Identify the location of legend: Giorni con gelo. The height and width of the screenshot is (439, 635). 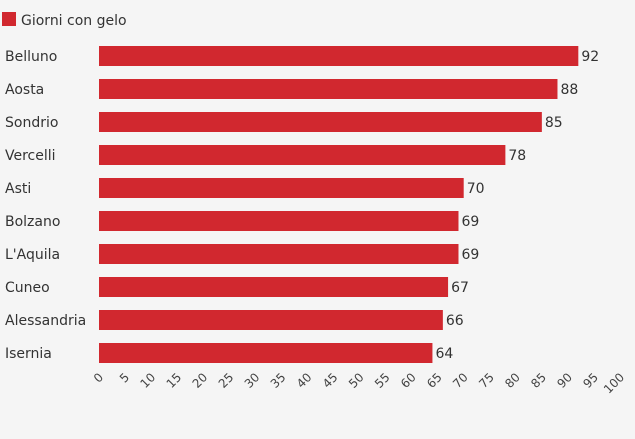
(64, 20).